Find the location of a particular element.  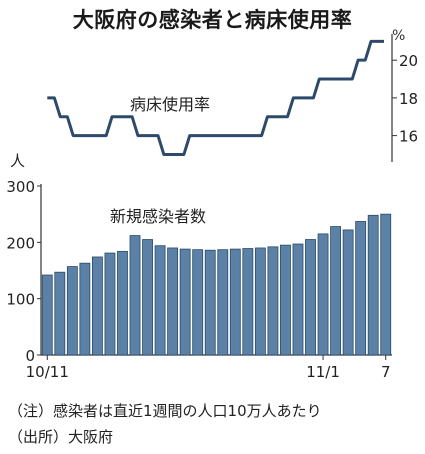

bar-x-tick-label: 7 is located at coordinates (386, 372).